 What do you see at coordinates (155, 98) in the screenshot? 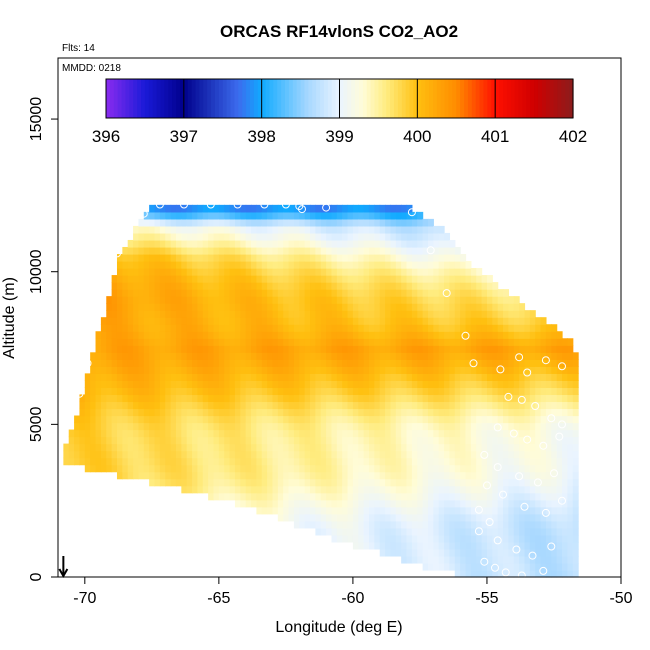
I see `colorbar-swatch` at bounding box center [155, 98].